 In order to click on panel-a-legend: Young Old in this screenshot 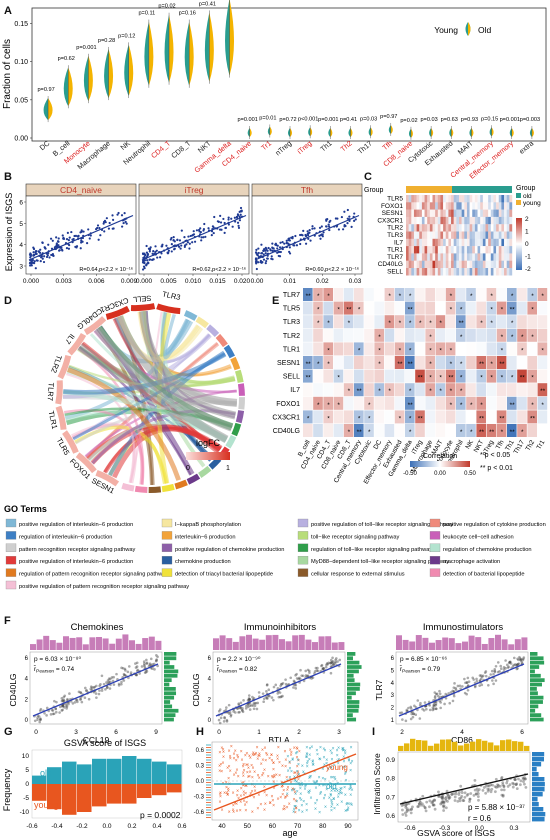, I will do `click(463, 29)`.